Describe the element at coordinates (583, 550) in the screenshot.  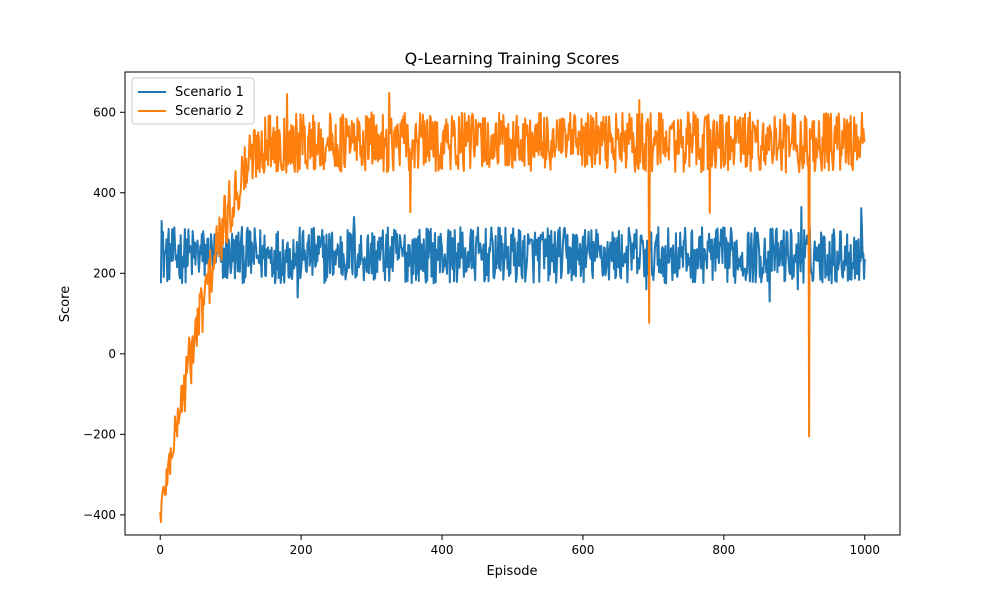
I see `x-tick-label: 600` at that location.